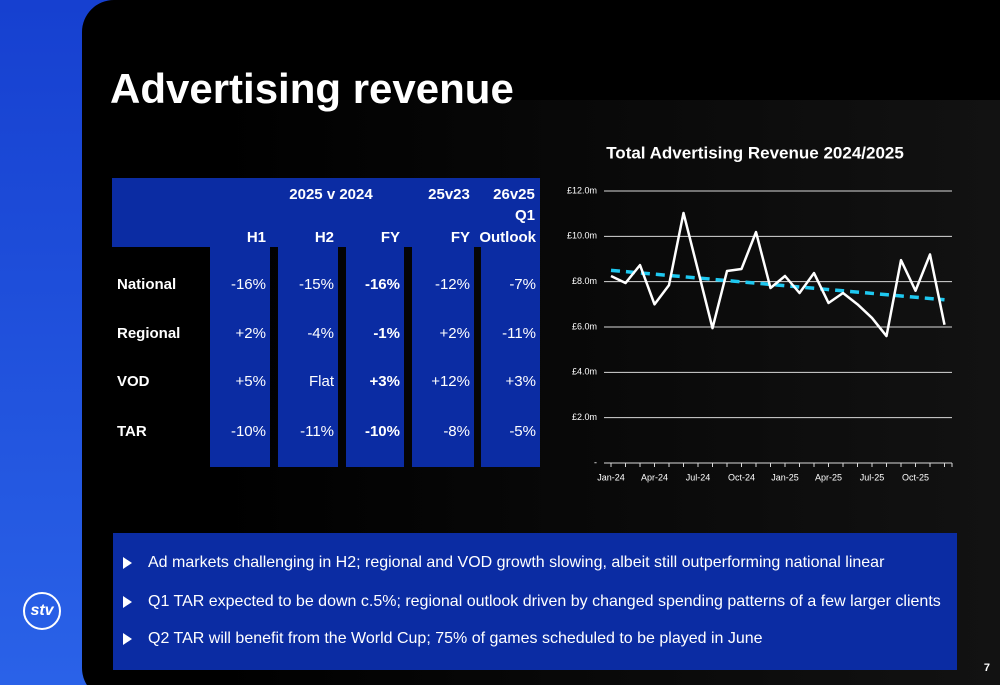  Describe the element at coordinates (450, 381) in the screenshot. I see `table-cell: +12%` at that location.